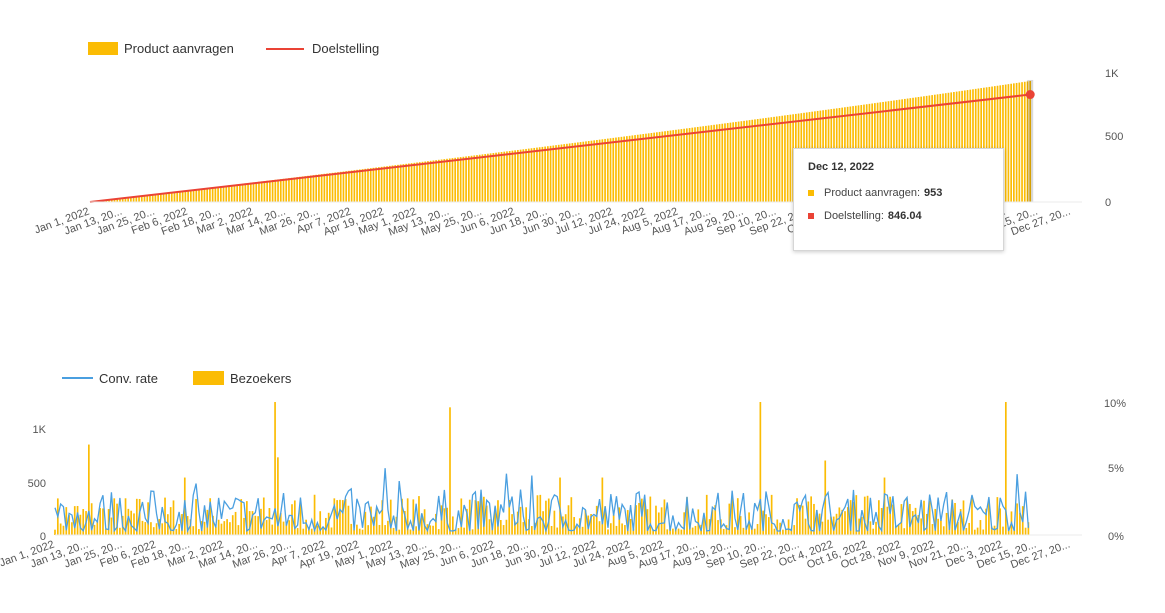  I want to click on legend-swatch-bezoekers, so click(208, 378).